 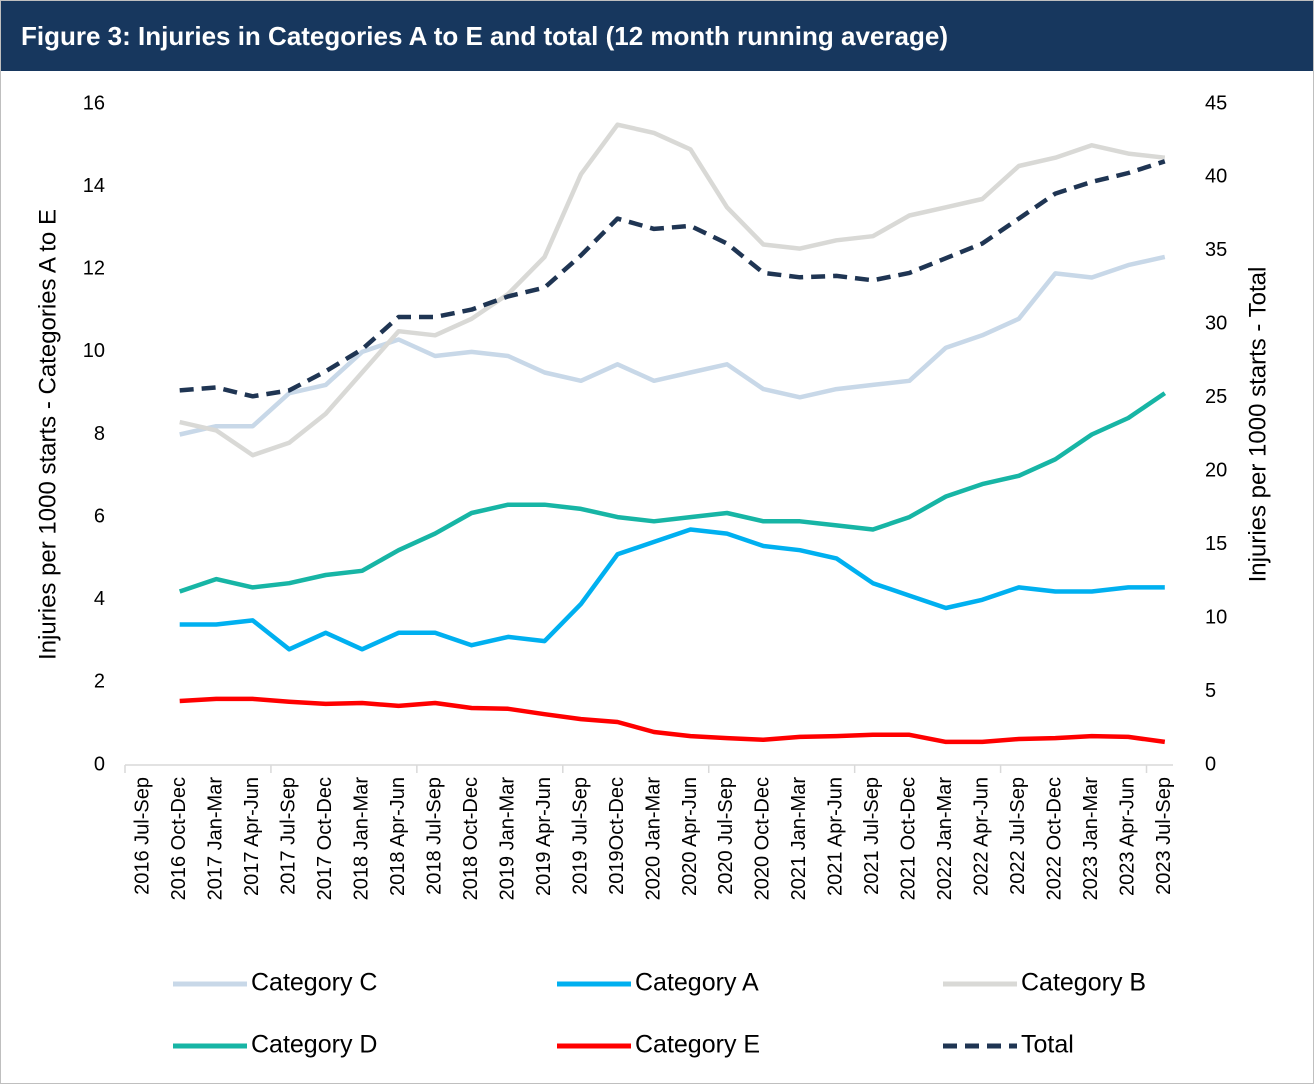 What do you see at coordinates (1216, 471) in the screenshot?
I see `y2-tick-label: 20` at bounding box center [1216, 471].